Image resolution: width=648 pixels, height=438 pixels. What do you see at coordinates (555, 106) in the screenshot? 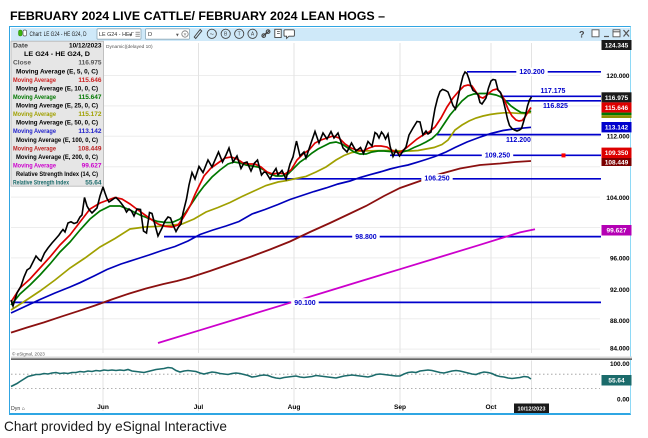
I see `svg-text: 116.825` at bounding box center [555, 106].